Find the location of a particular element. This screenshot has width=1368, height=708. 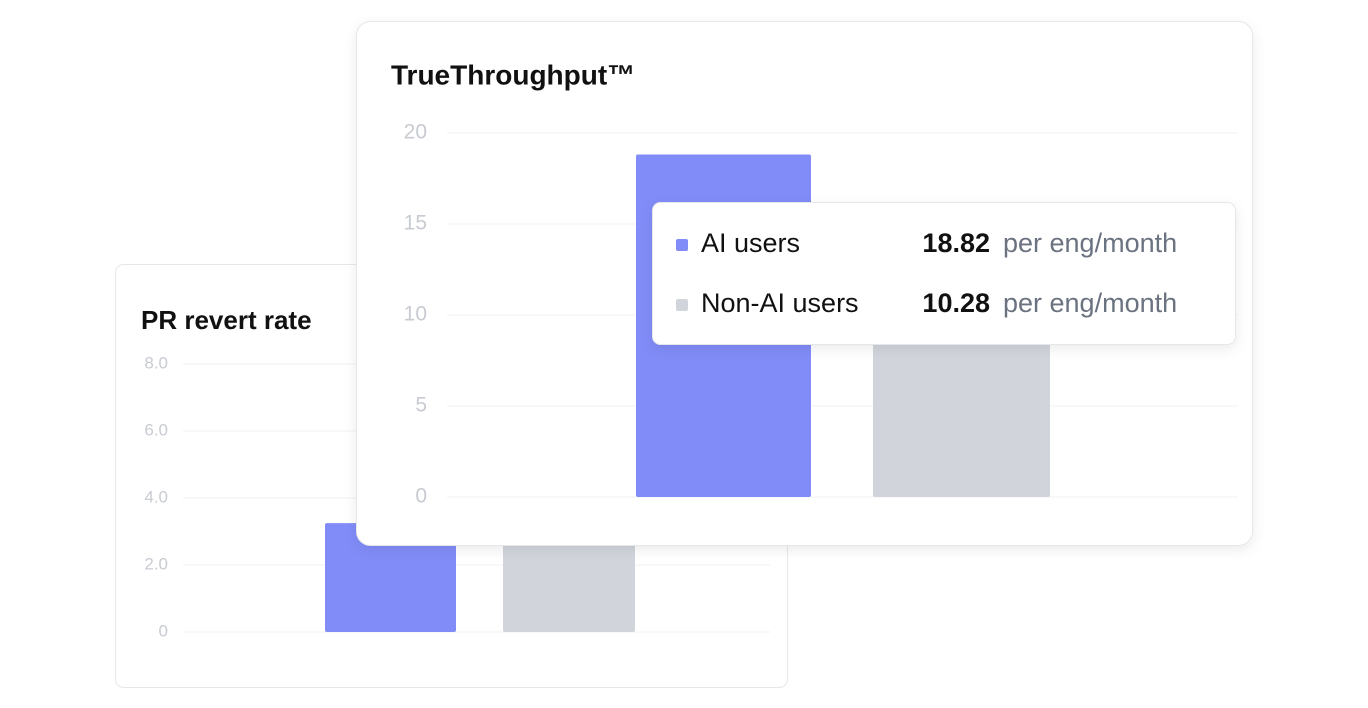

tooltip-value: 18.82 is located at coordinates (956, 243).